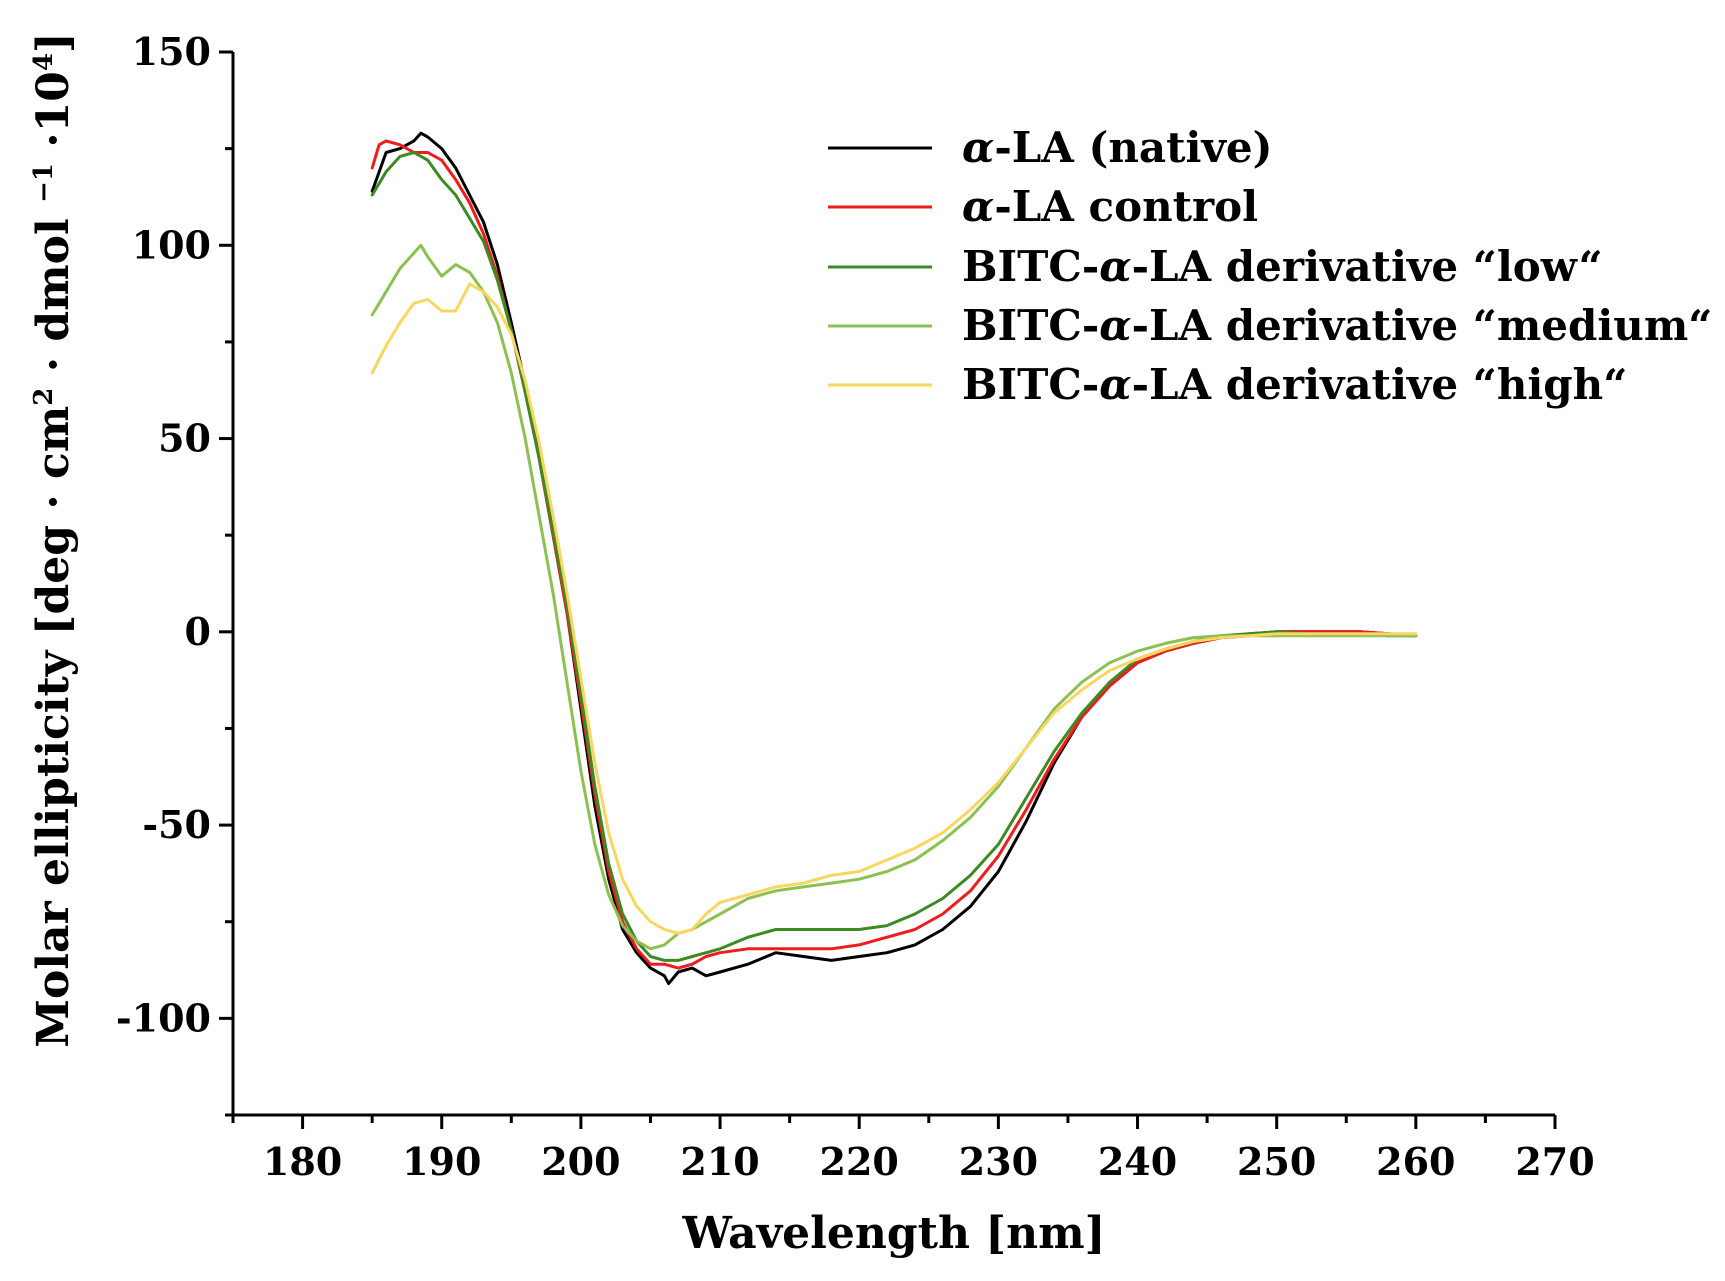  I want to click on x-tick-label: 230, so click(998, 1161).